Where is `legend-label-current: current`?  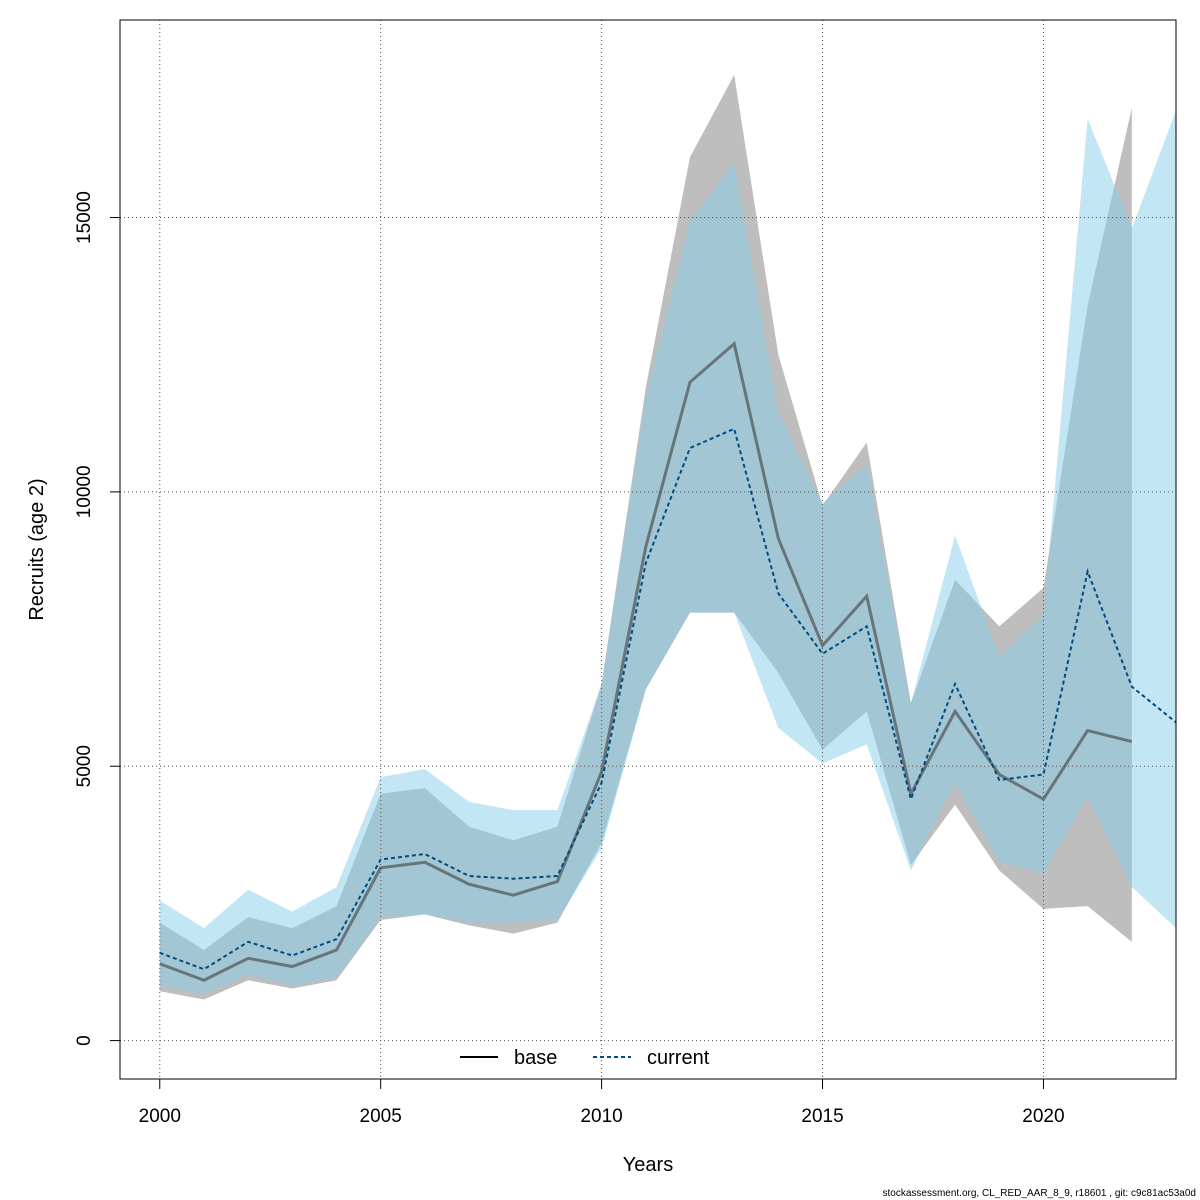 legend-label-current: current is located at coordinates (678, 1058).